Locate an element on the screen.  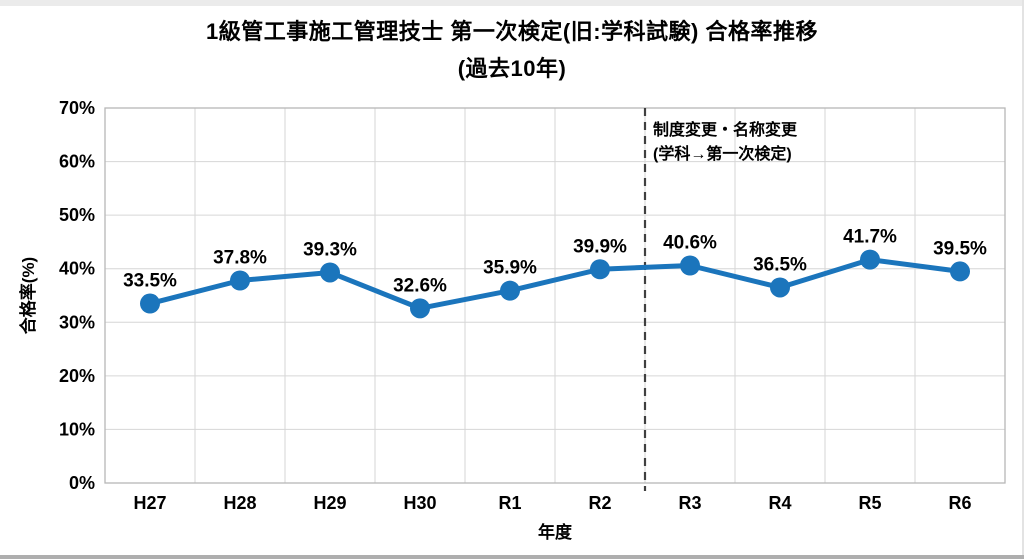
data-point-label: 36.5% is located at coordinates (780, 264).